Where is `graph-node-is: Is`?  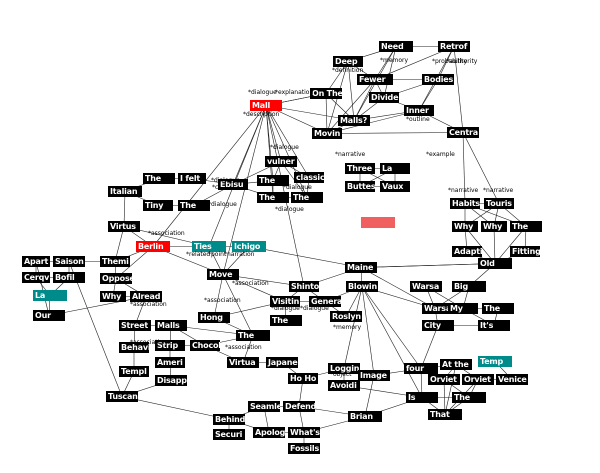 graph-node-is: Is is located at coordinates (422, 397).